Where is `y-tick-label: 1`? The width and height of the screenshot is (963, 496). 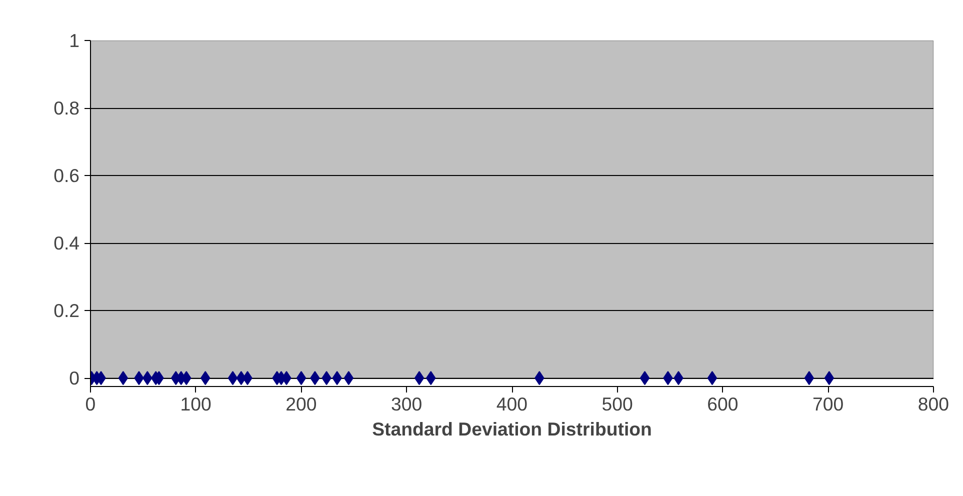 y-tick-label: 1 is located at coordinates (74, 40).